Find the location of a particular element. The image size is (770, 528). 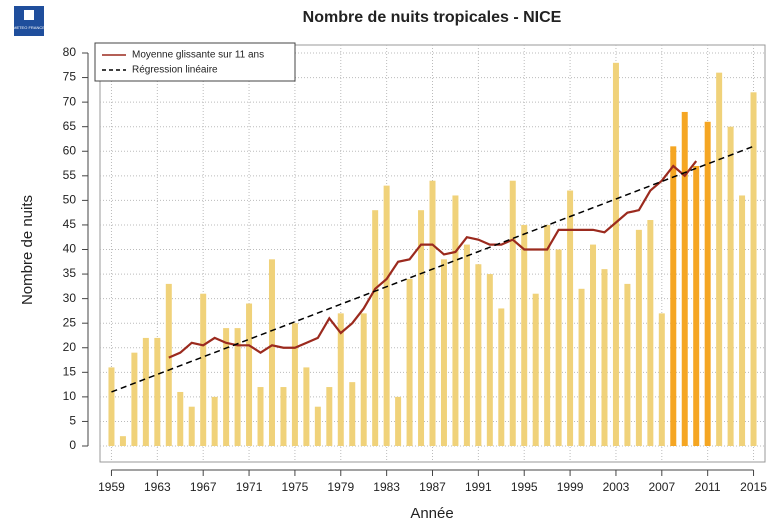

y-tick-label: 5 is located at coordinates (72, 421).